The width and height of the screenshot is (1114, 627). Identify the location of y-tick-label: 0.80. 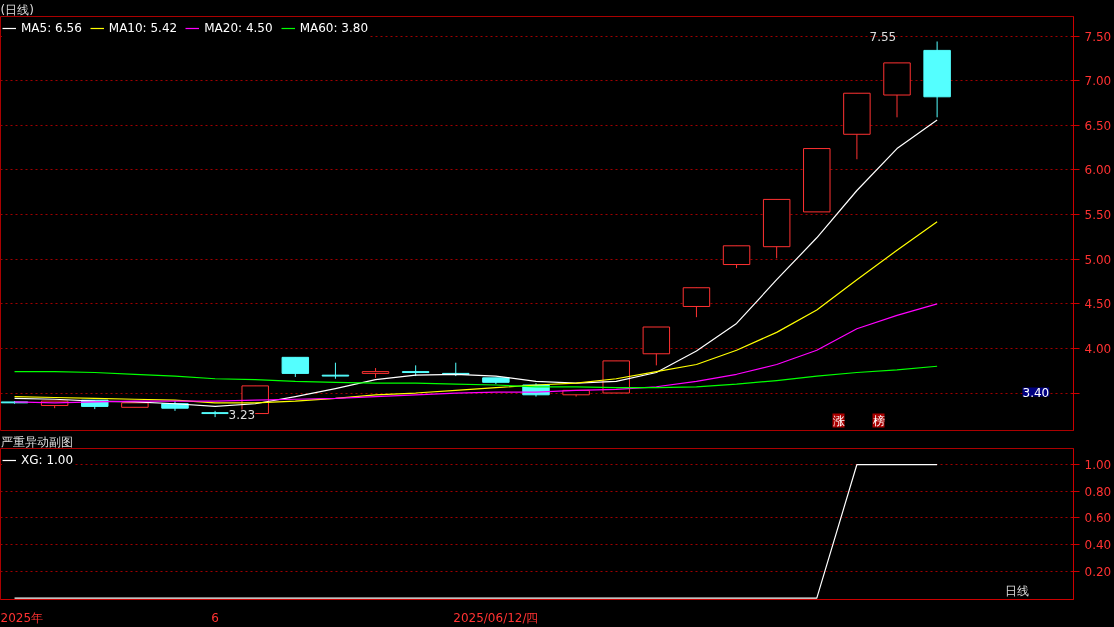
(1098, 491).